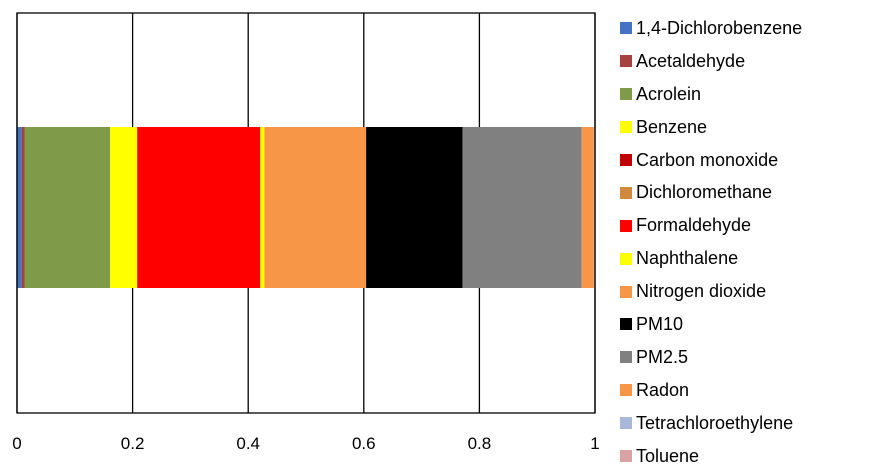 Image resolution: width=895 pixels, height=473 pixels. Describe the element at coordinates (480, 443) in the screenshot. I see `x-tick-label: 0.8` at that location.